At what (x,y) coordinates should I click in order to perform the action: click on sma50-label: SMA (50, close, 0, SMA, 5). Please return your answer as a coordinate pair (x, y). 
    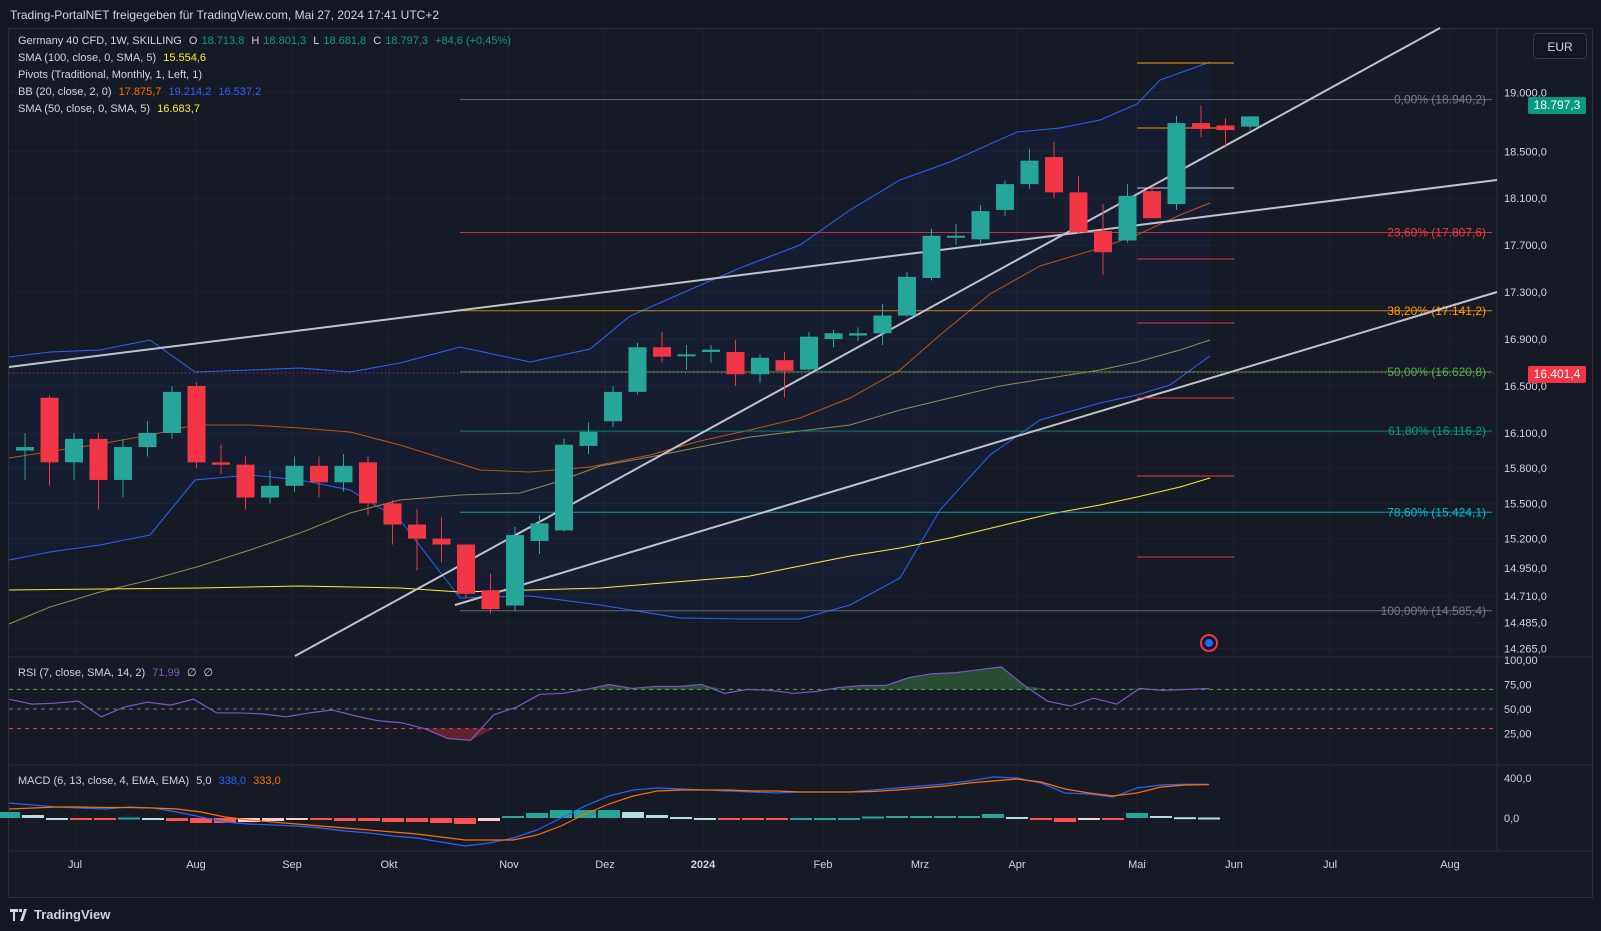
    Looking at the image, I should click on (84, 109).